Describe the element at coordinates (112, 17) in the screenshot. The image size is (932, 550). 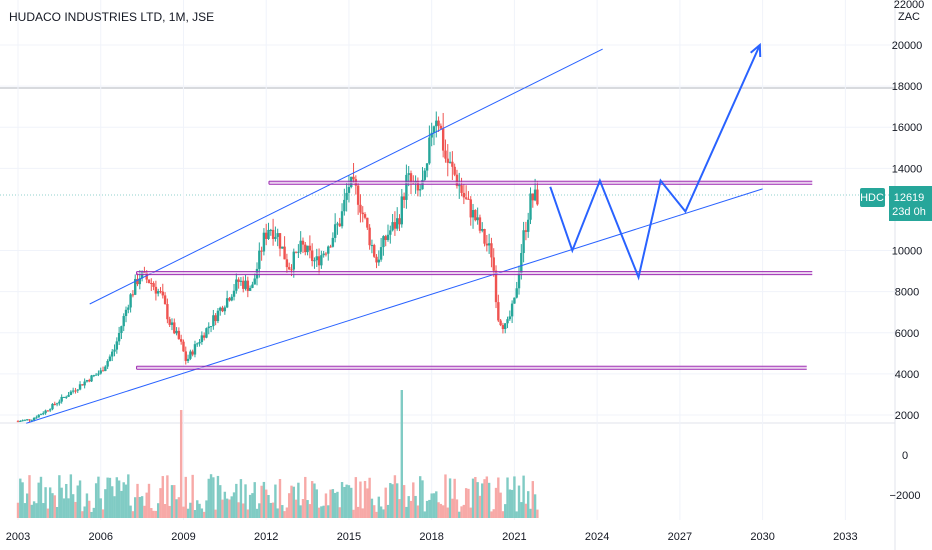
I see `symbol-title: HUDACO INDUSTRIES LTD, 1M, JSE` at that location.